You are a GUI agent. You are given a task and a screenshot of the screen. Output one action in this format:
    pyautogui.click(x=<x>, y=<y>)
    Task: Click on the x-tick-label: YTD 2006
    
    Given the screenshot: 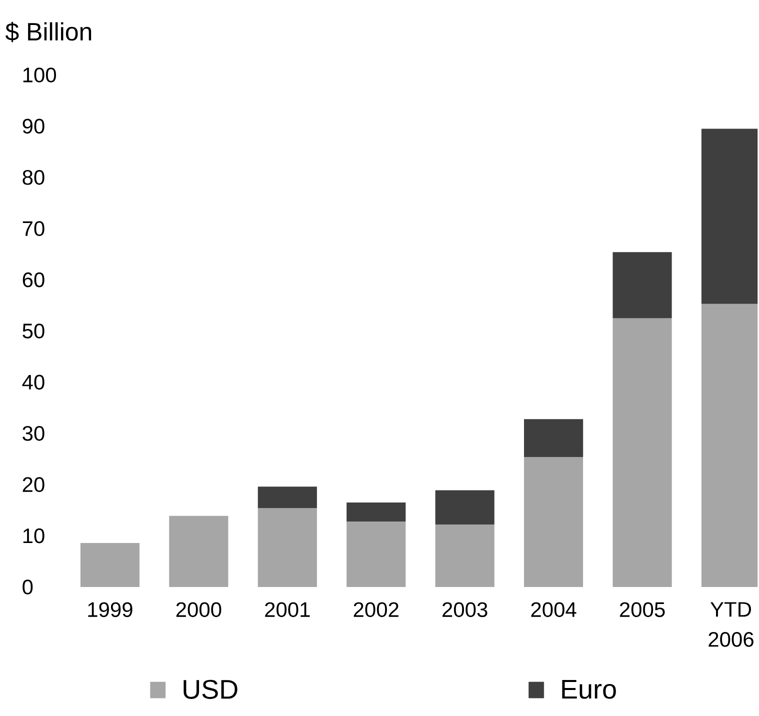 What is the action you would take?
    pyautogui.click(x=731, y=624)
    